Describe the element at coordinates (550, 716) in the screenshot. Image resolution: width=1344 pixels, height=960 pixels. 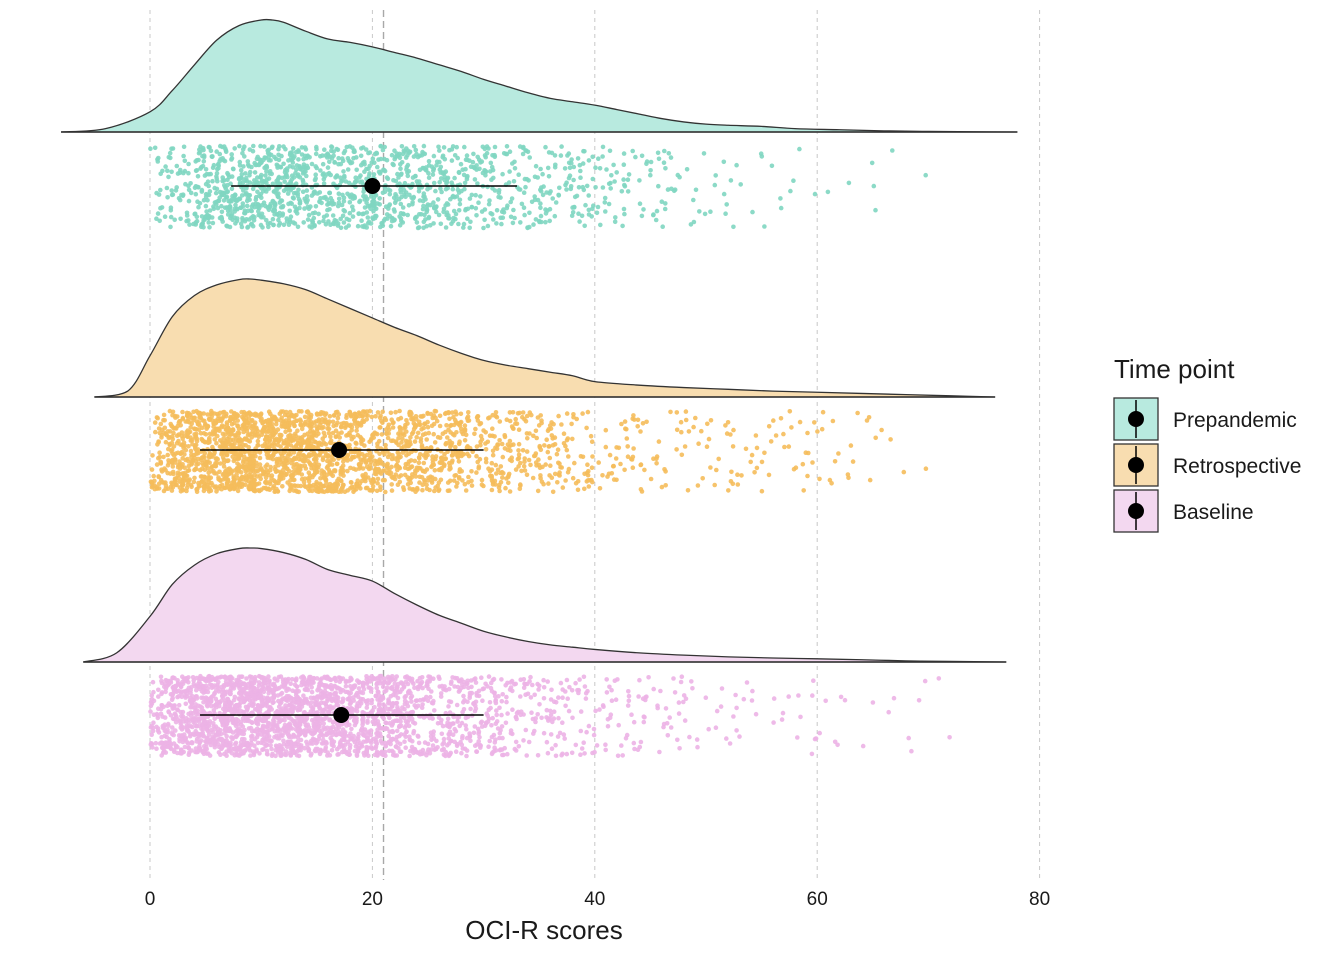
I see `raw-points-baseline` at that location.